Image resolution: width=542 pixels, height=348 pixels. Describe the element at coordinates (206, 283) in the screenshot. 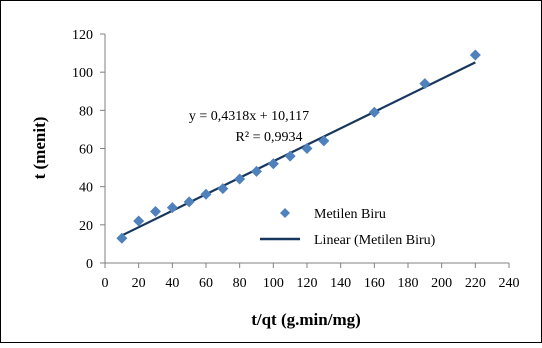

I see `x-tick-label: 60` at that location.